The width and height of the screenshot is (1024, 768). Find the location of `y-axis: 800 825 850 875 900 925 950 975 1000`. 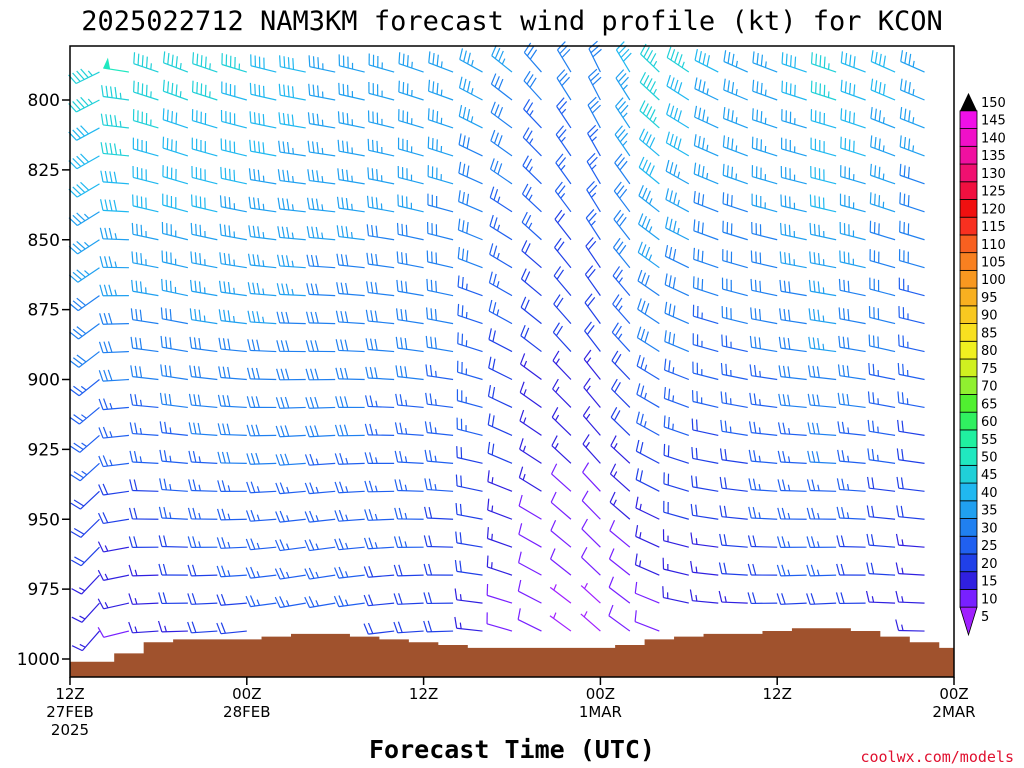

y-axis: 800 825 850 875 900 925 950 975 1000 is located at coordinates (43, 380).